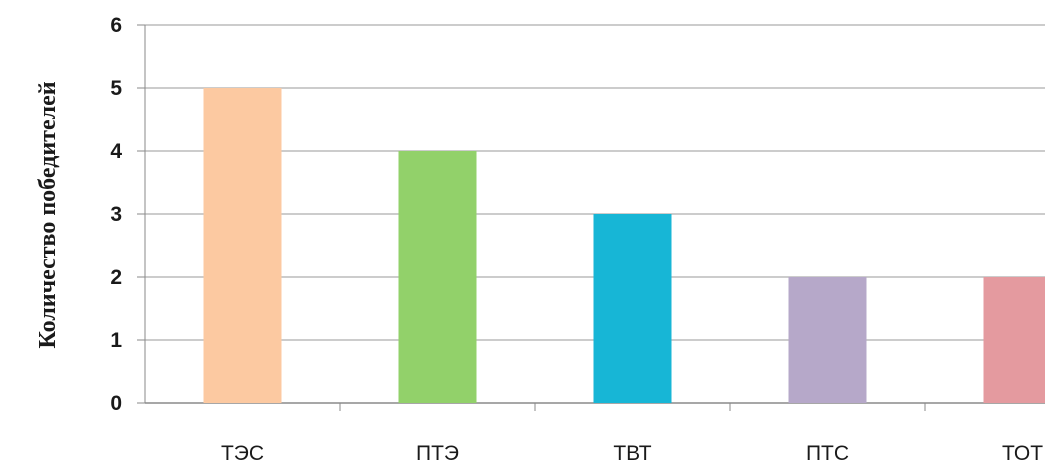 This screenshot has height=466, width=1045. I want to click on y-axis-label: Количество победителей, so click(48, 214).